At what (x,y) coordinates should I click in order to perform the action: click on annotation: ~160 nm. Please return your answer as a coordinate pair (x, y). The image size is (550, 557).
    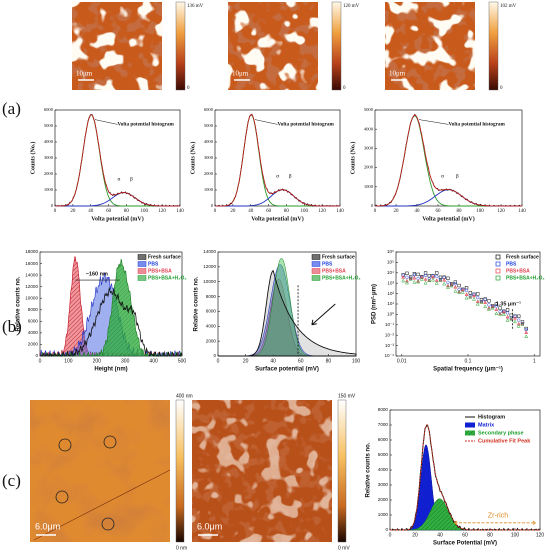
    Looking at the image, I should click on (97, 274).